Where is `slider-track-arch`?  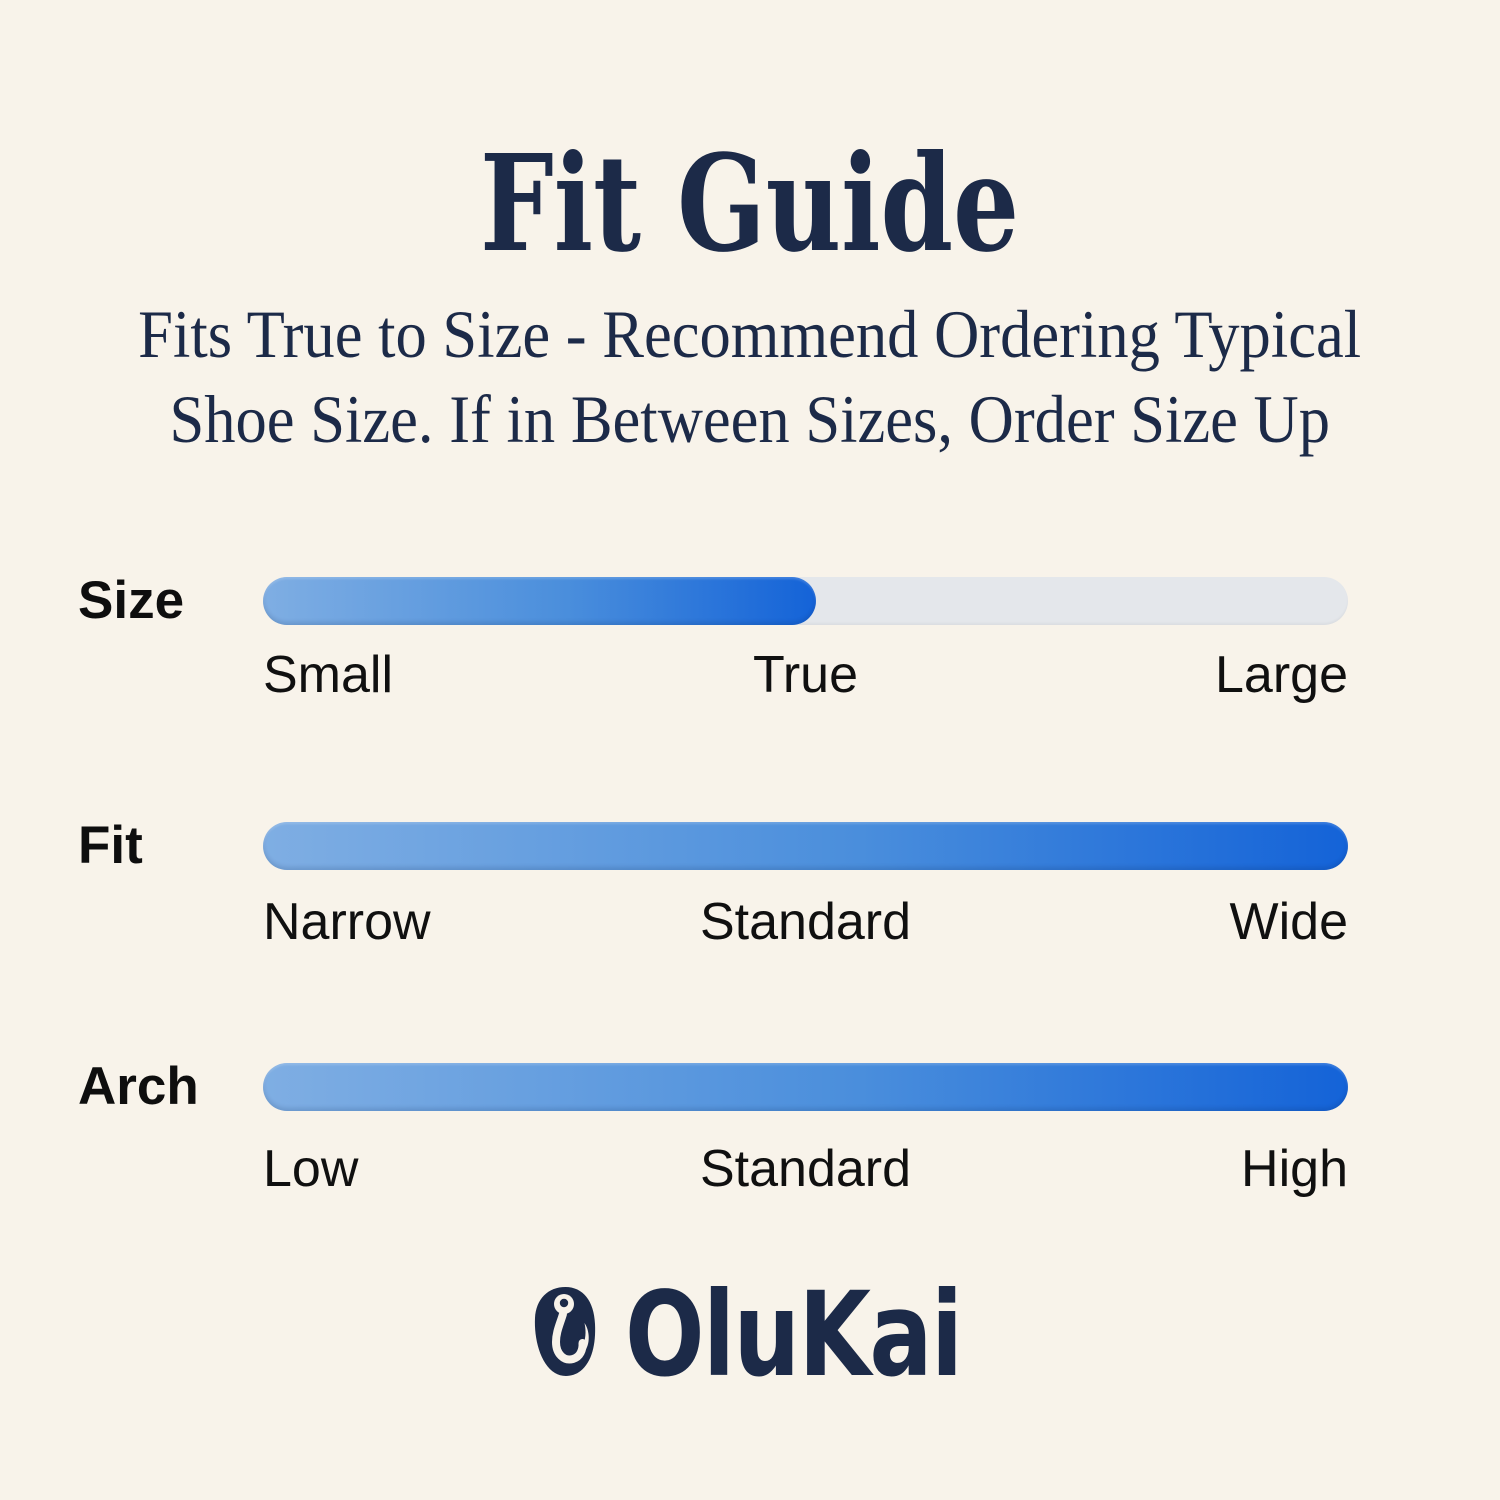 slider-track-arch is located at coordinates (805, 1087).